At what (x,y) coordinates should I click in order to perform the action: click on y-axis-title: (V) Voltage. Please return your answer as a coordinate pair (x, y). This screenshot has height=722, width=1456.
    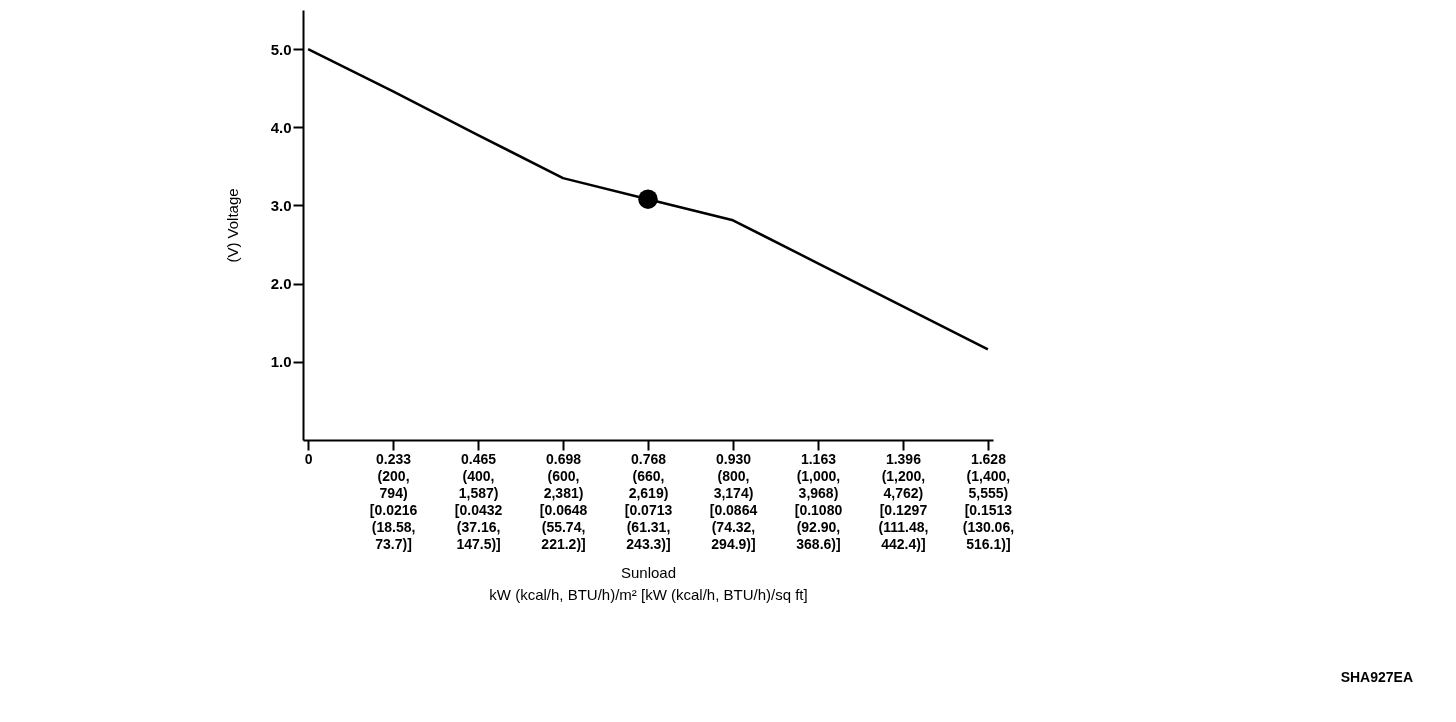
    Looking at the image, I should click on (232, 225).